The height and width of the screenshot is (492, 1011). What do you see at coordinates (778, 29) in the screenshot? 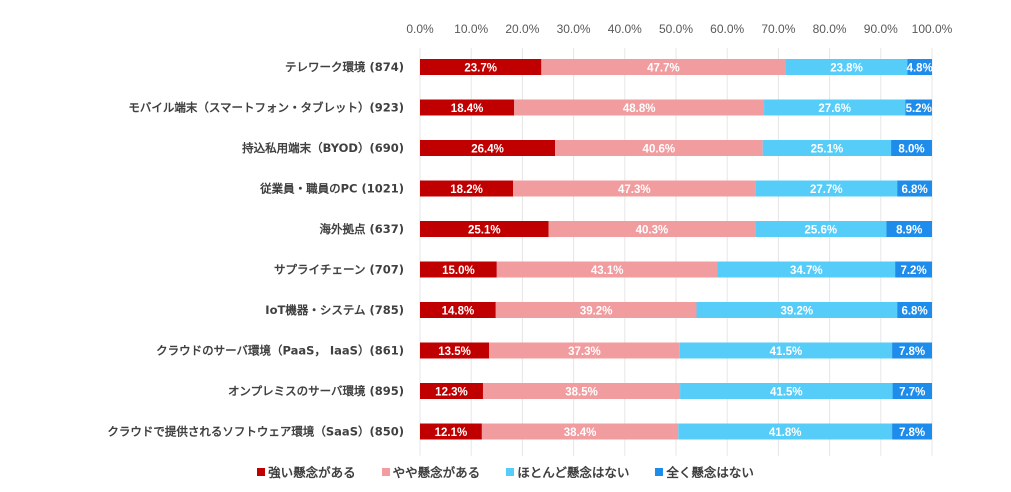
I see `x-tick-label: 70.0%` at bounding box center [778, 29].